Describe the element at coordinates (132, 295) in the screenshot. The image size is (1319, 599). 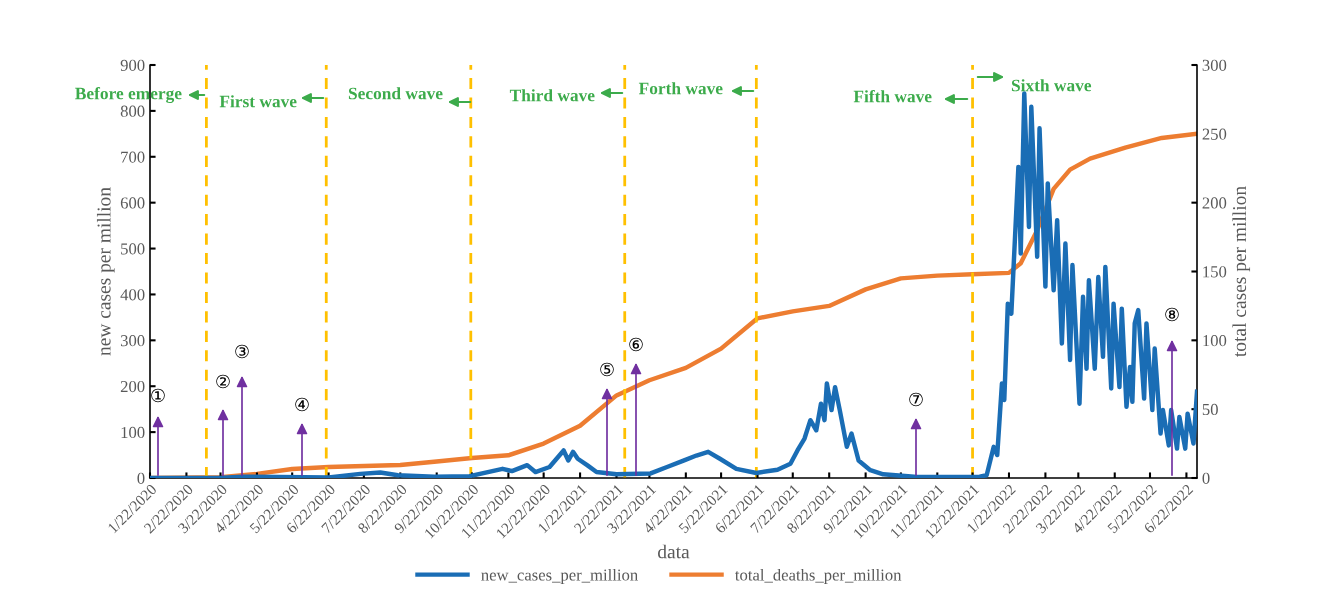
I see `y-tick-label: 400` at that location.